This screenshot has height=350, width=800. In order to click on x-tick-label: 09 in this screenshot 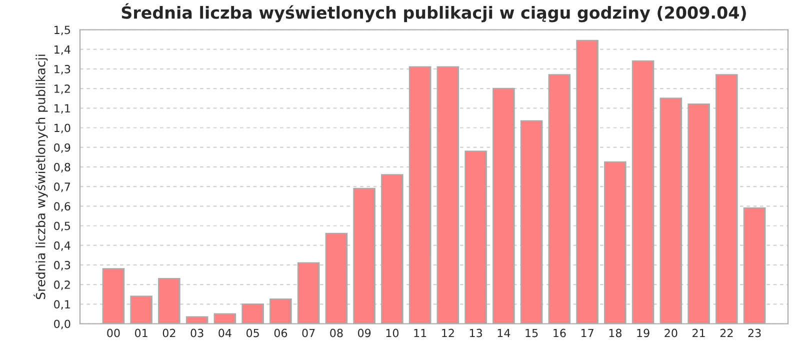, I will do `click(364, 333)`.